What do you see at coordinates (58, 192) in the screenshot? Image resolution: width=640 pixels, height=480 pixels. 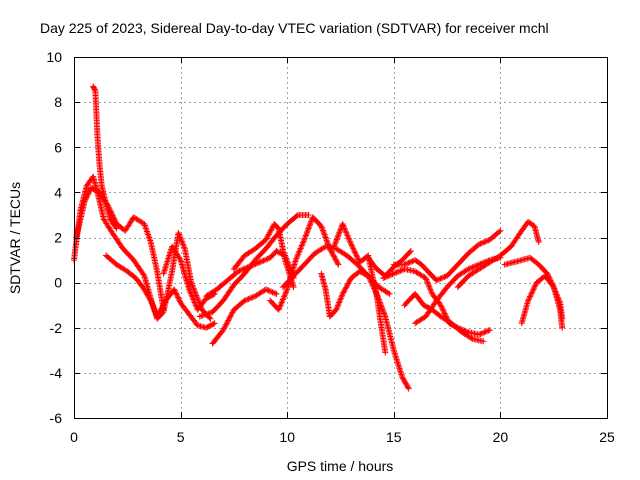 I see `y-tick-label: 4` at bounding box center [58, 192].